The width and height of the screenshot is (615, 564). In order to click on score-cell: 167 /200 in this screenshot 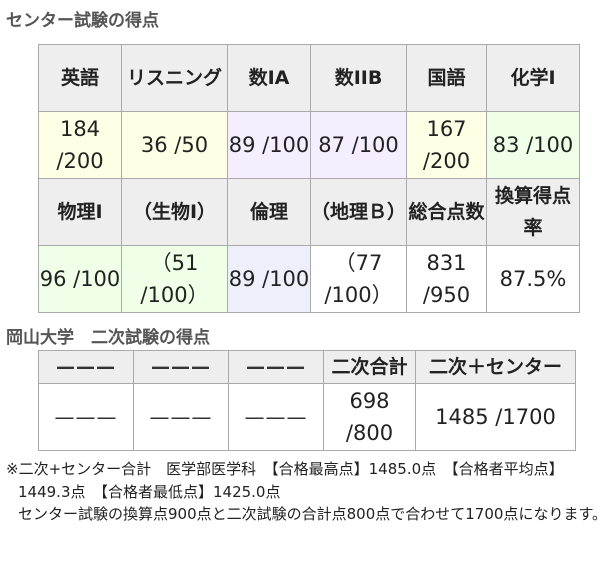, I will do `click(446, 145)`.